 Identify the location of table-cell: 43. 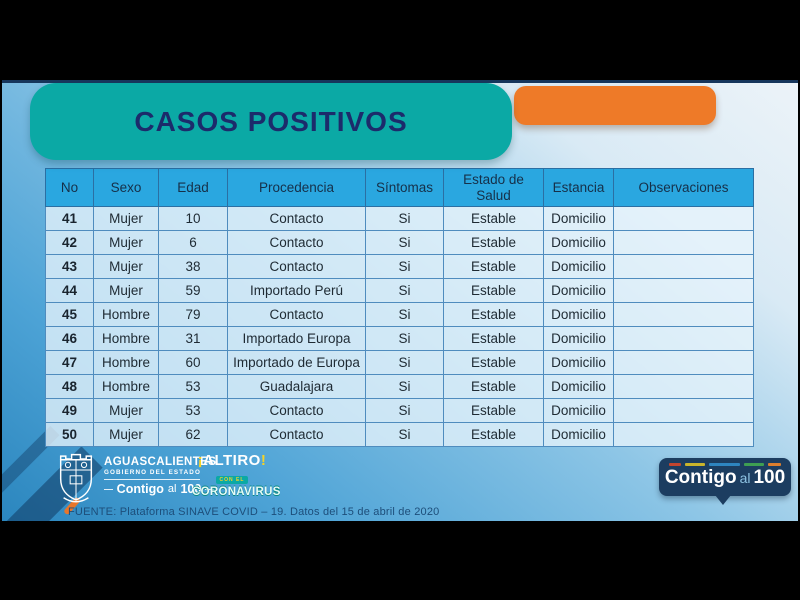
(69, 266).